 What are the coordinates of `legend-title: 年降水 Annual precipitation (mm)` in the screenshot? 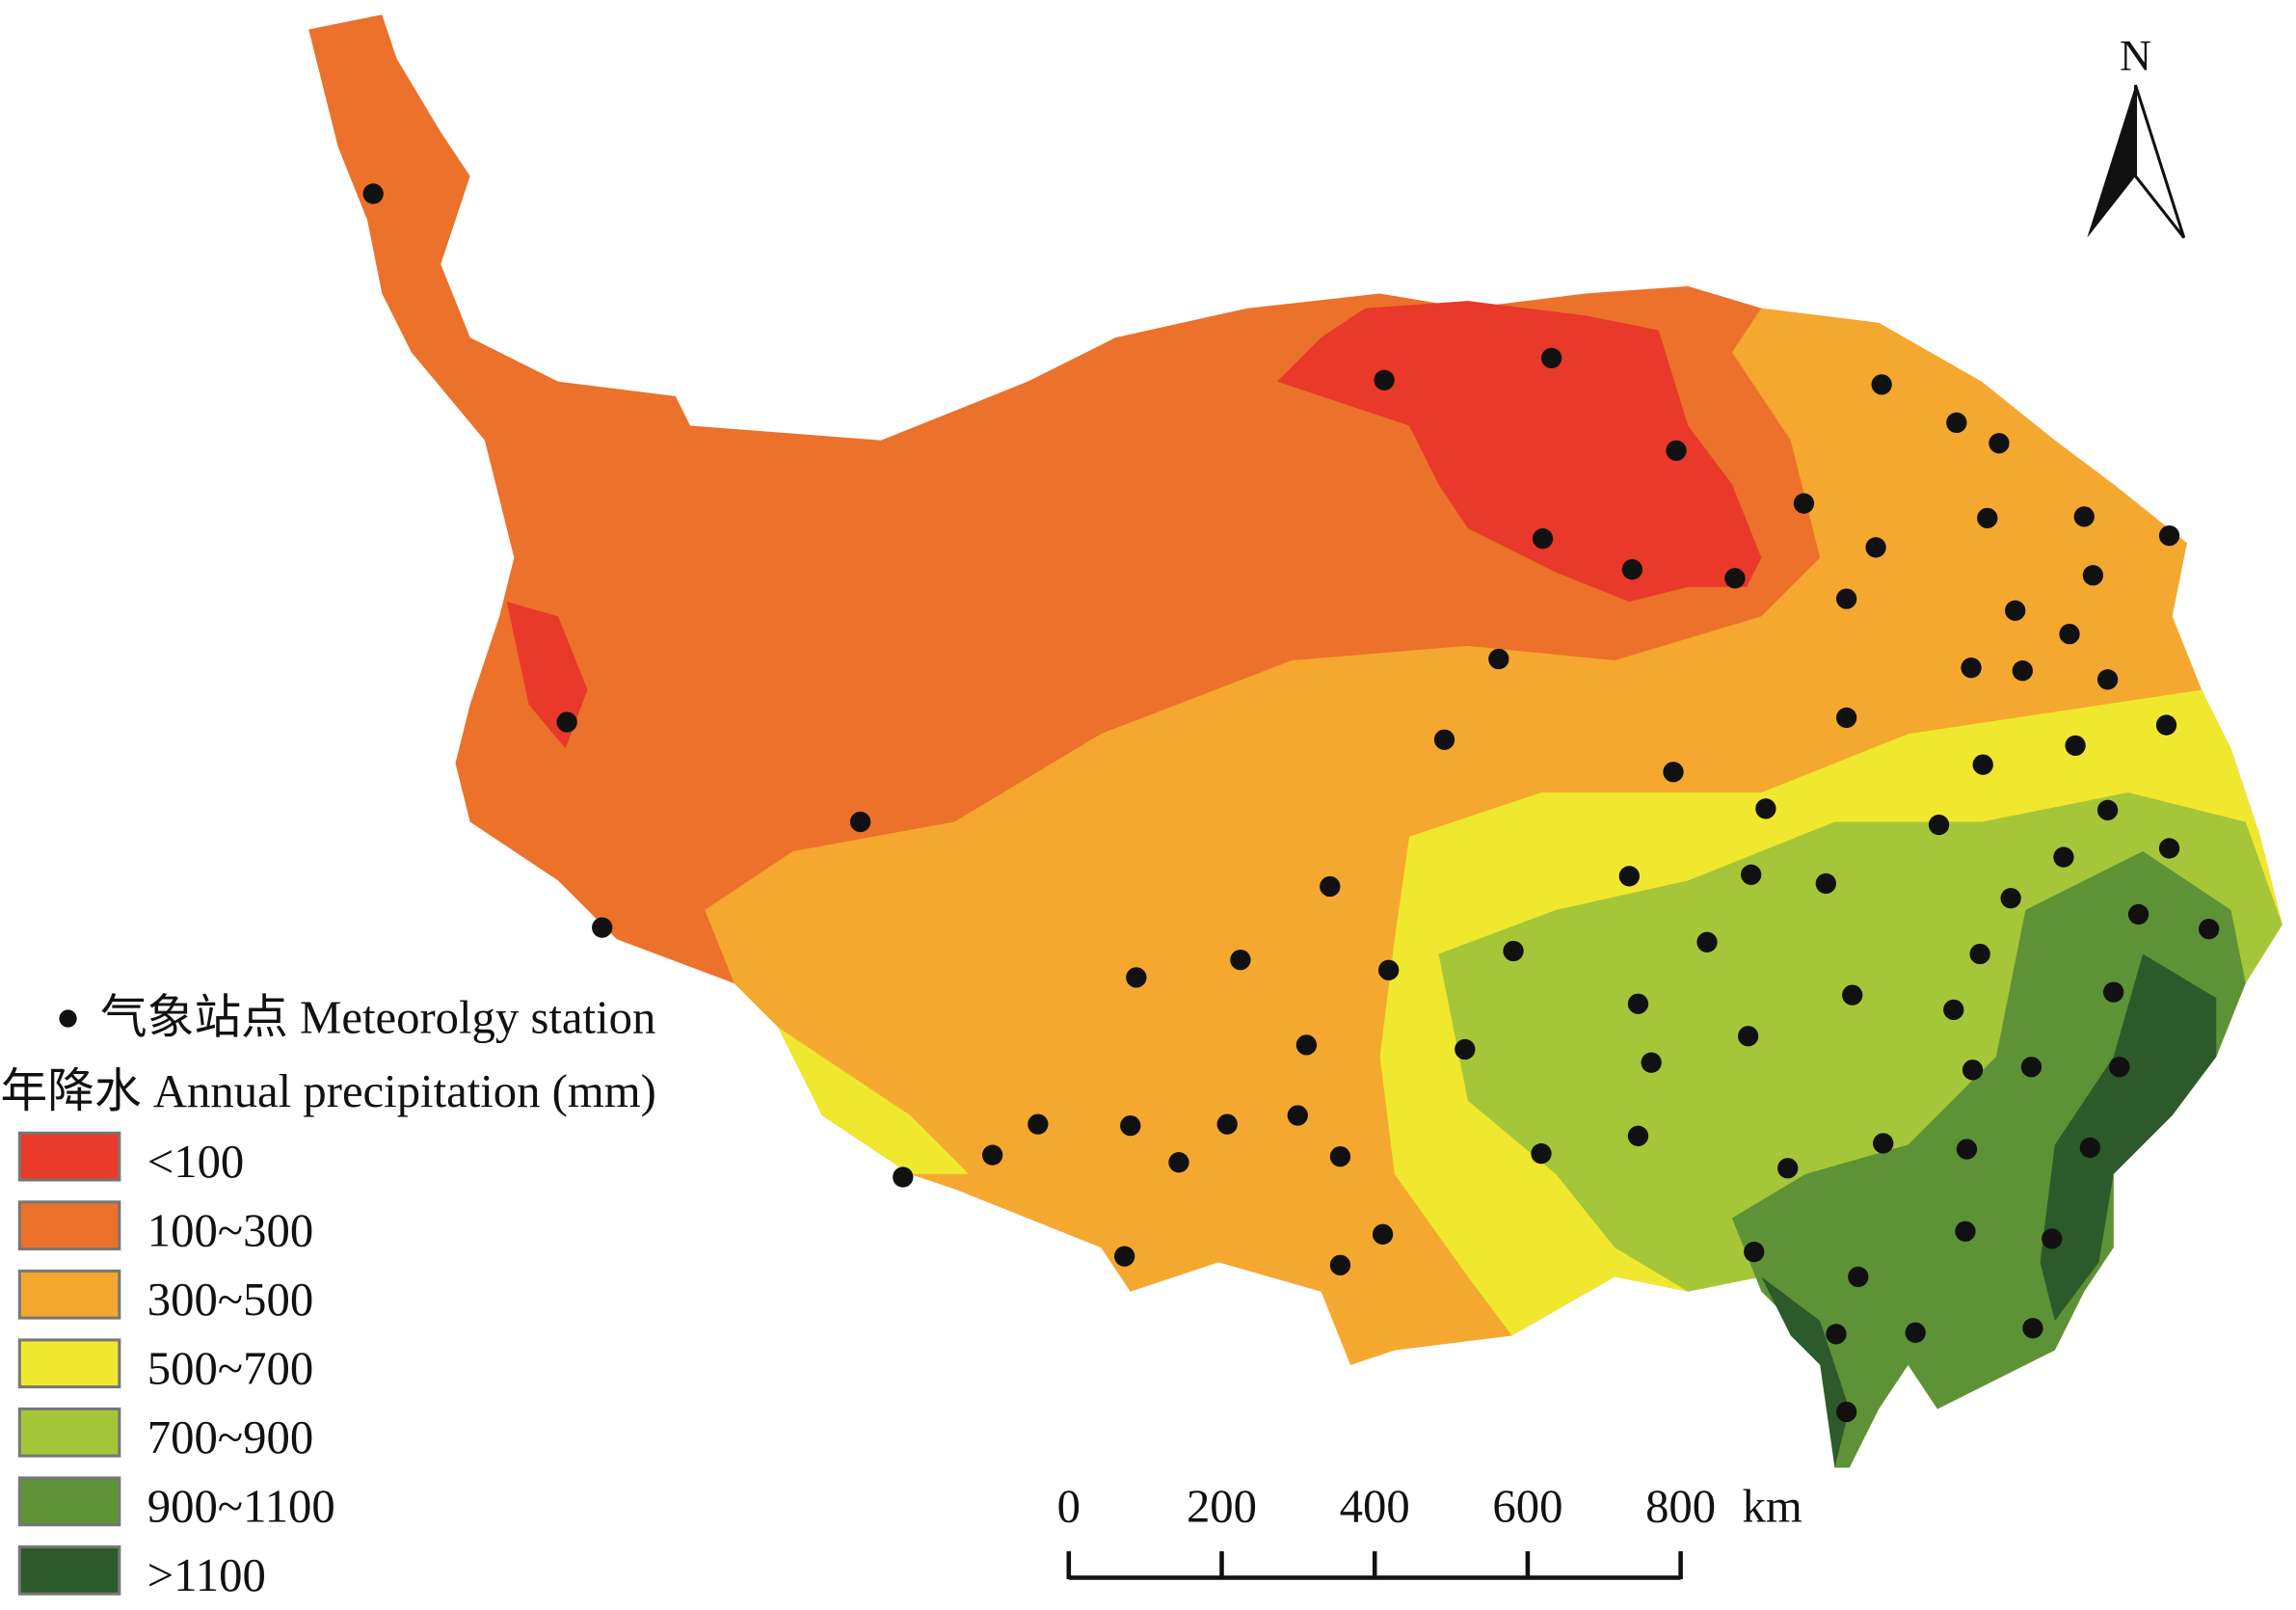 It's located at (328, 1091).